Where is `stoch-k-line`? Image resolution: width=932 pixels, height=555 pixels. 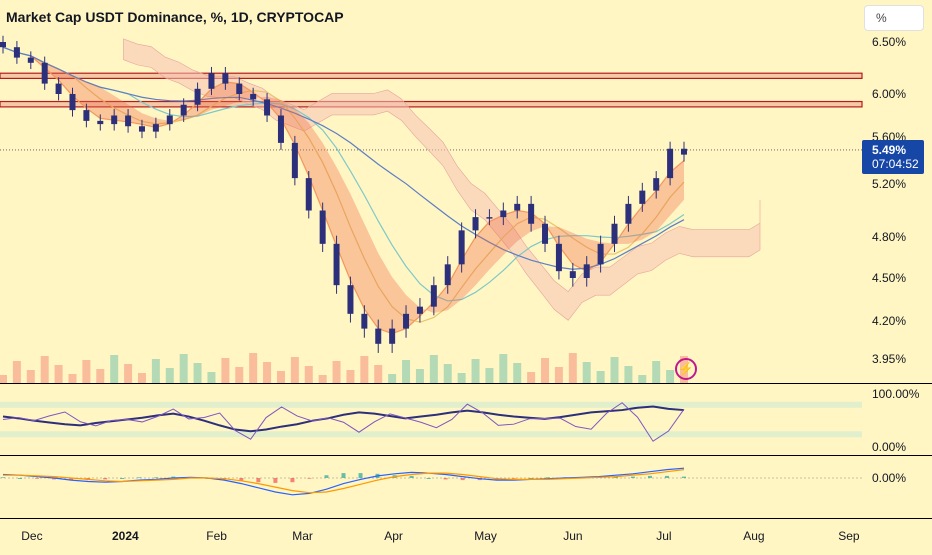
stoch-k-line is located at coordinates (343, 422).